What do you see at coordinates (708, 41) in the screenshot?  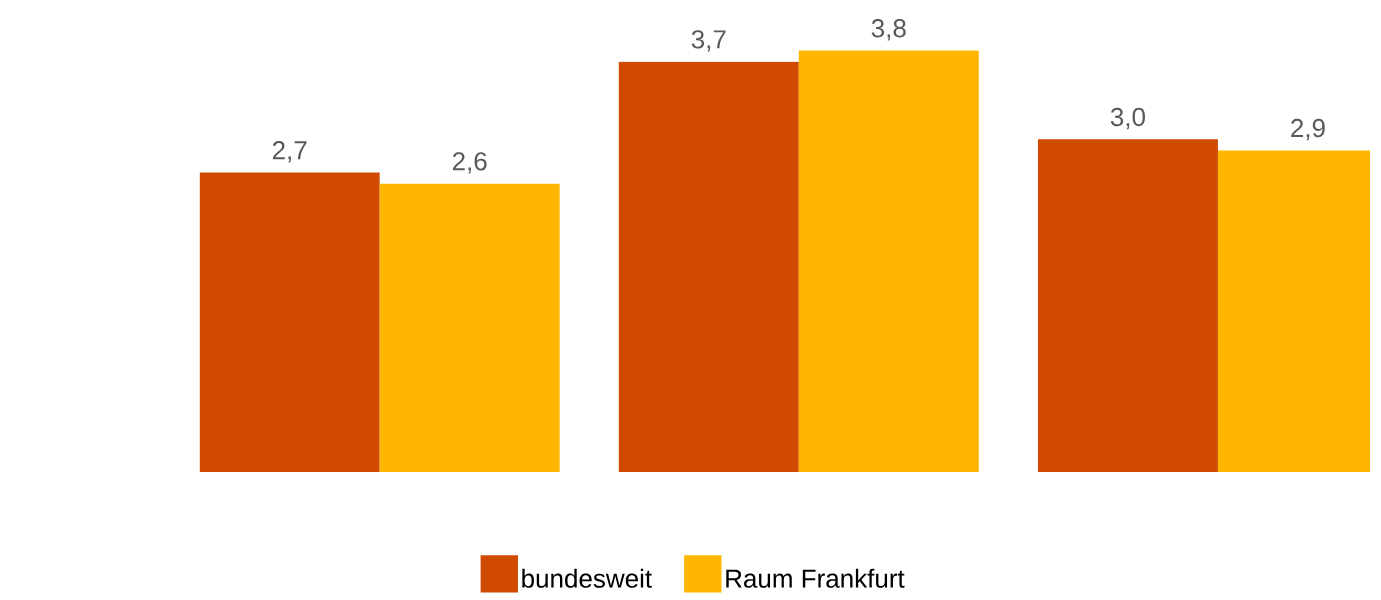 I see `data-label: 3,7` at bounding box center [708, 41].